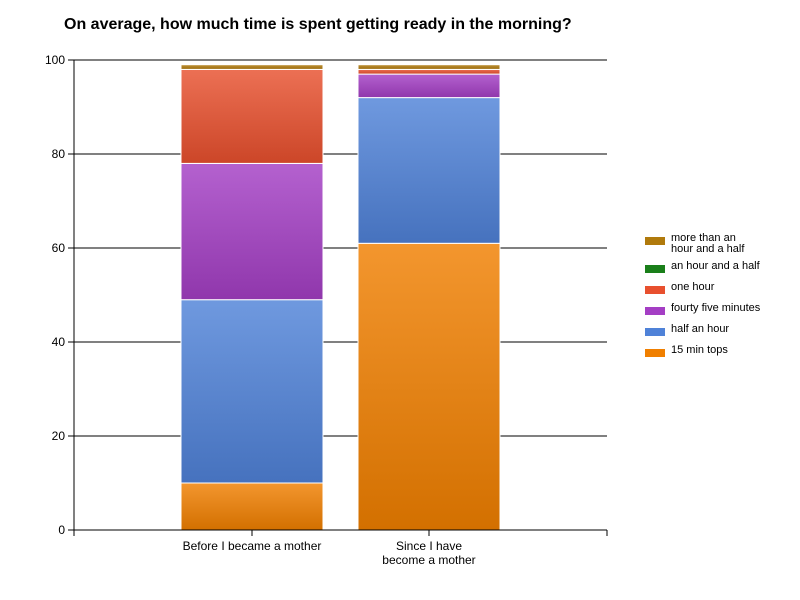  Describe the element at coordinates (716, 266) in the screenshot. I see `legend-label: an hour and a half` at that location.